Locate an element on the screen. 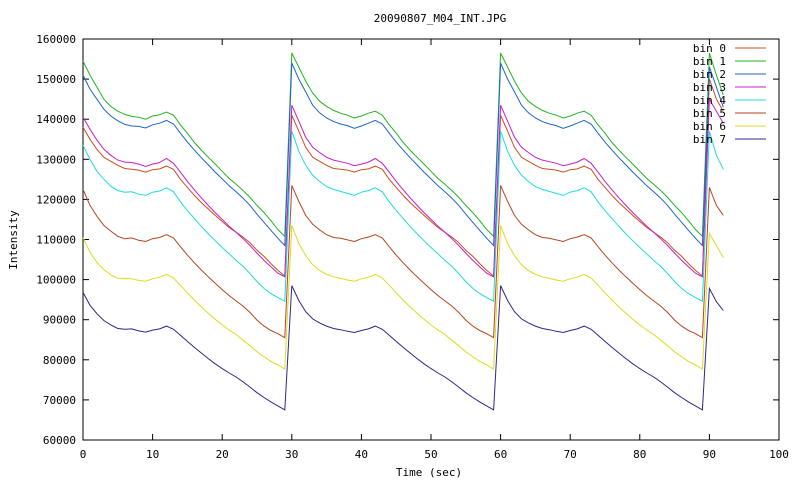  chart-title: 20090807_M04_INT.JPG is located at coordinates (440, 18).